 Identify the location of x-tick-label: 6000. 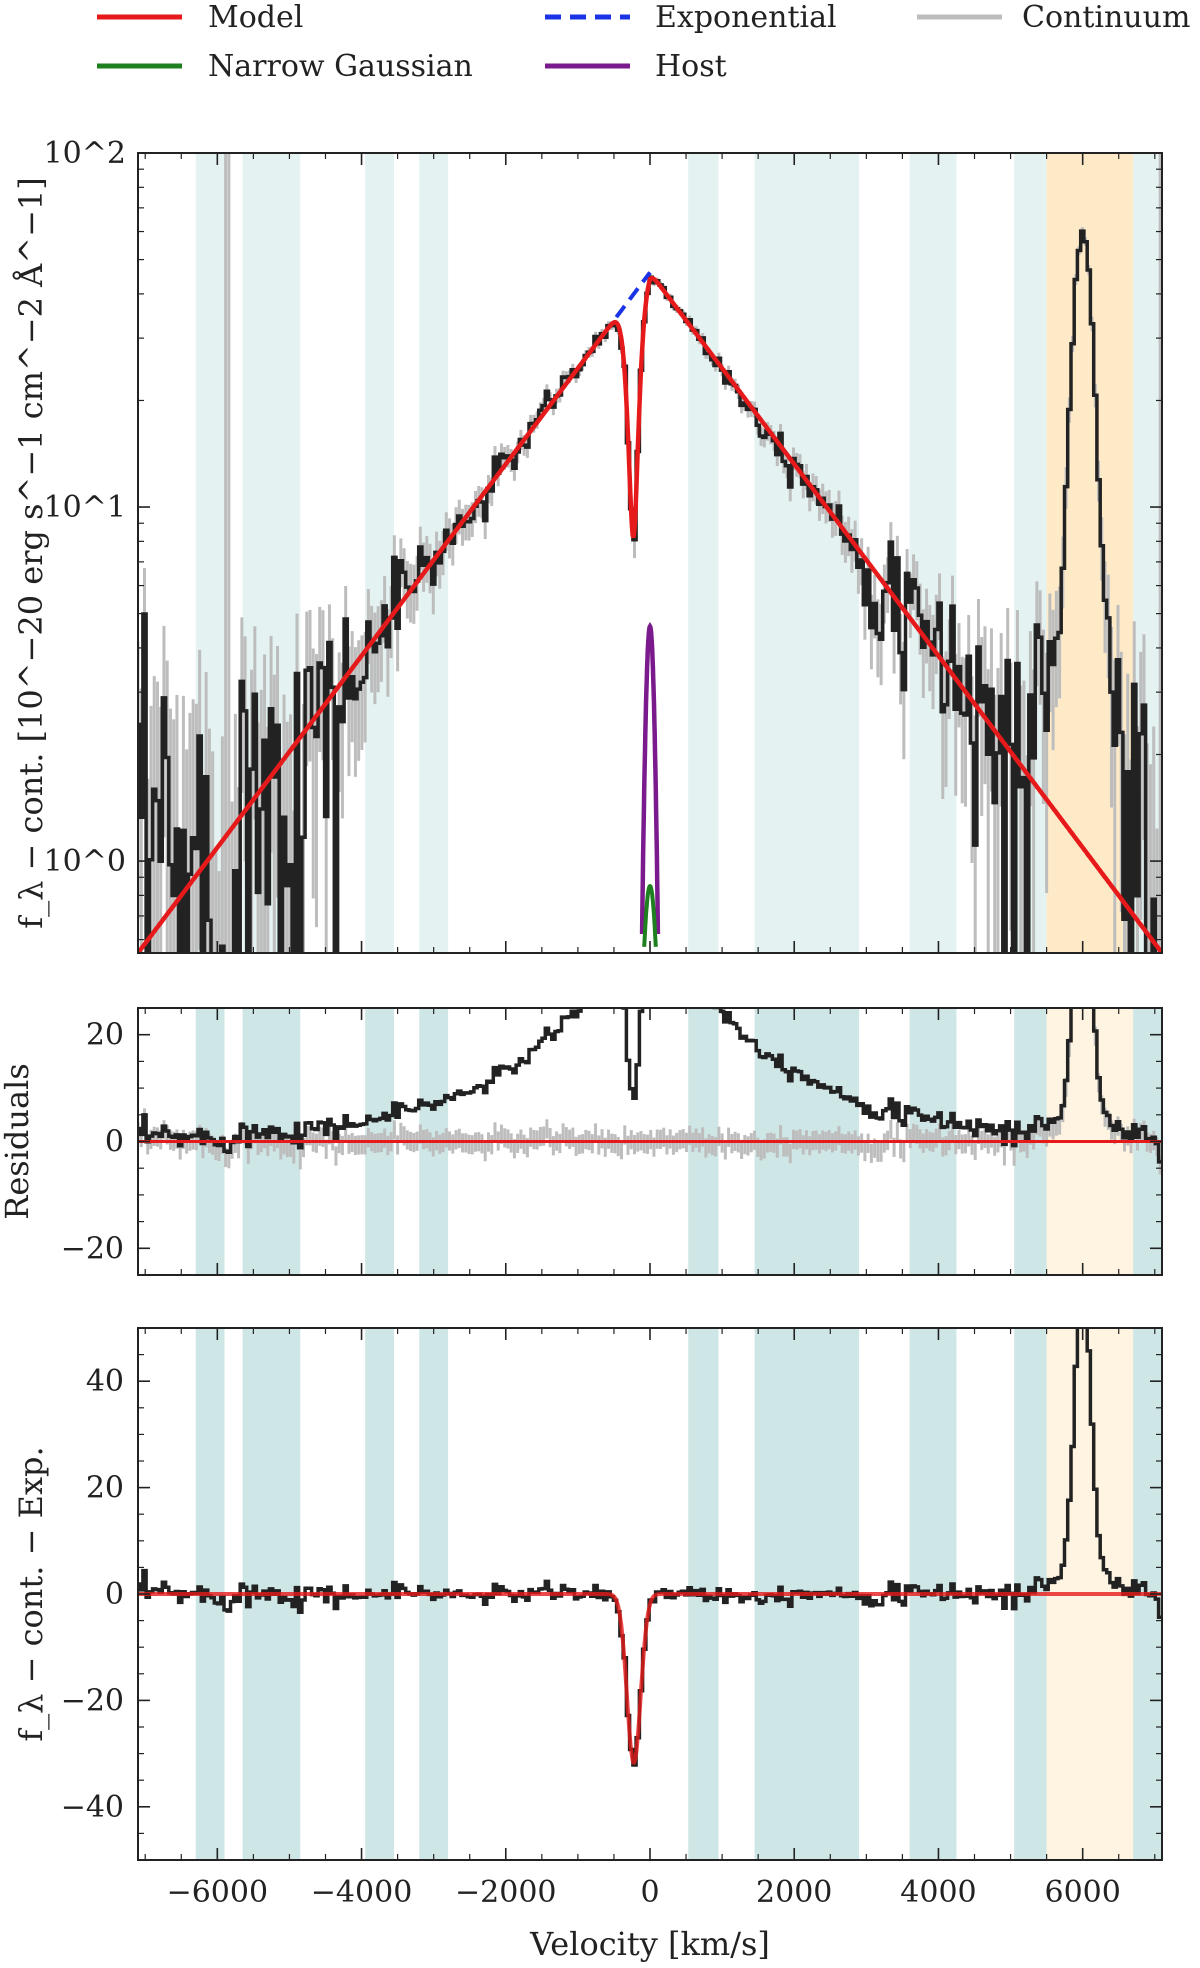
(1082, 1892).